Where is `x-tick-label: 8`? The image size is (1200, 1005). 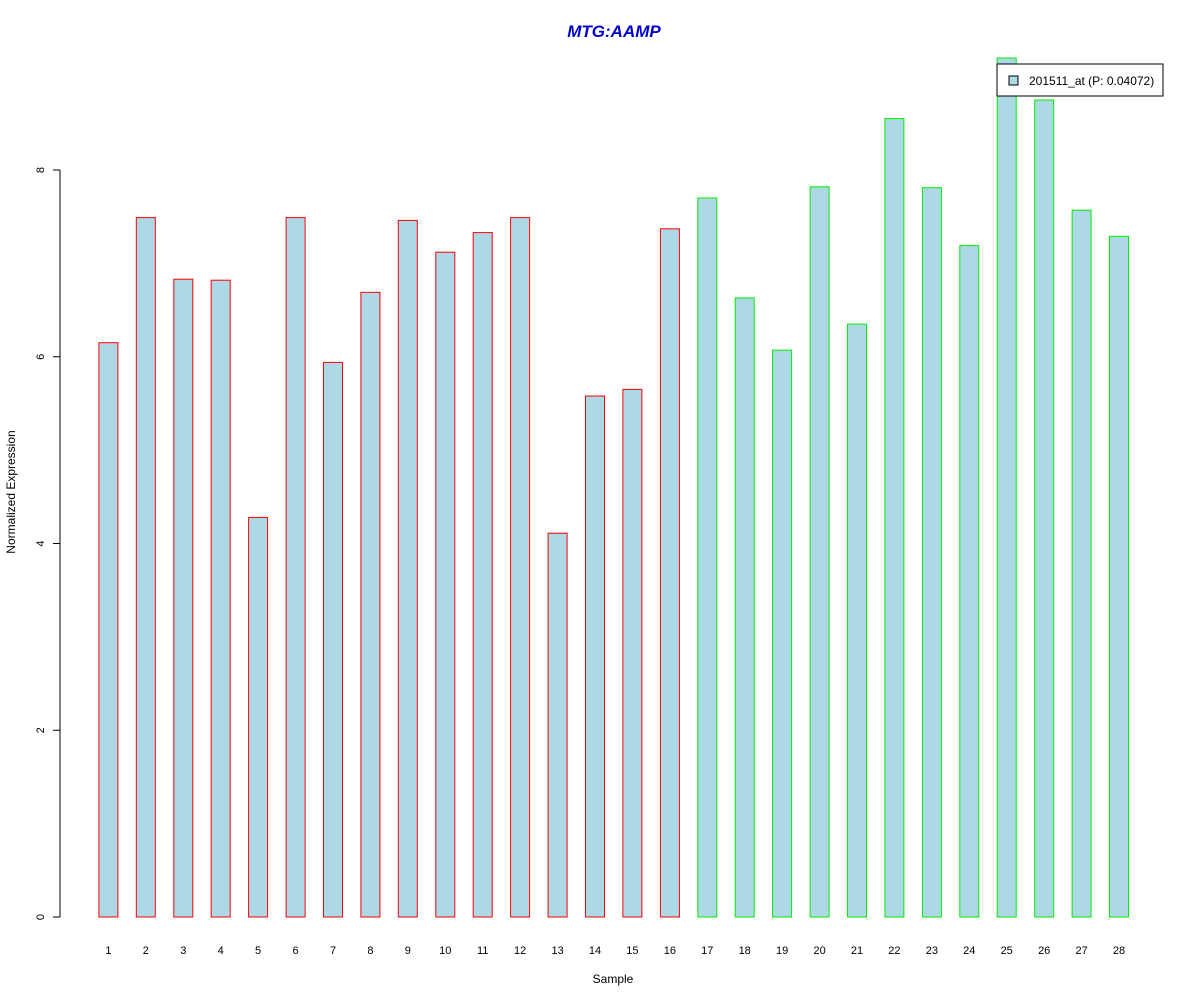
x-tick-label: 8 is located at coordinates (370, 951).